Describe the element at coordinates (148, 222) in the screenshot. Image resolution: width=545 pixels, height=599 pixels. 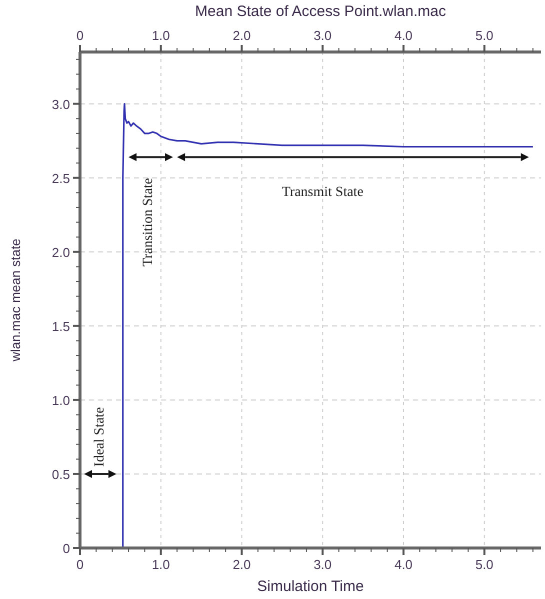
I see `annotation: Transition State` at that location.